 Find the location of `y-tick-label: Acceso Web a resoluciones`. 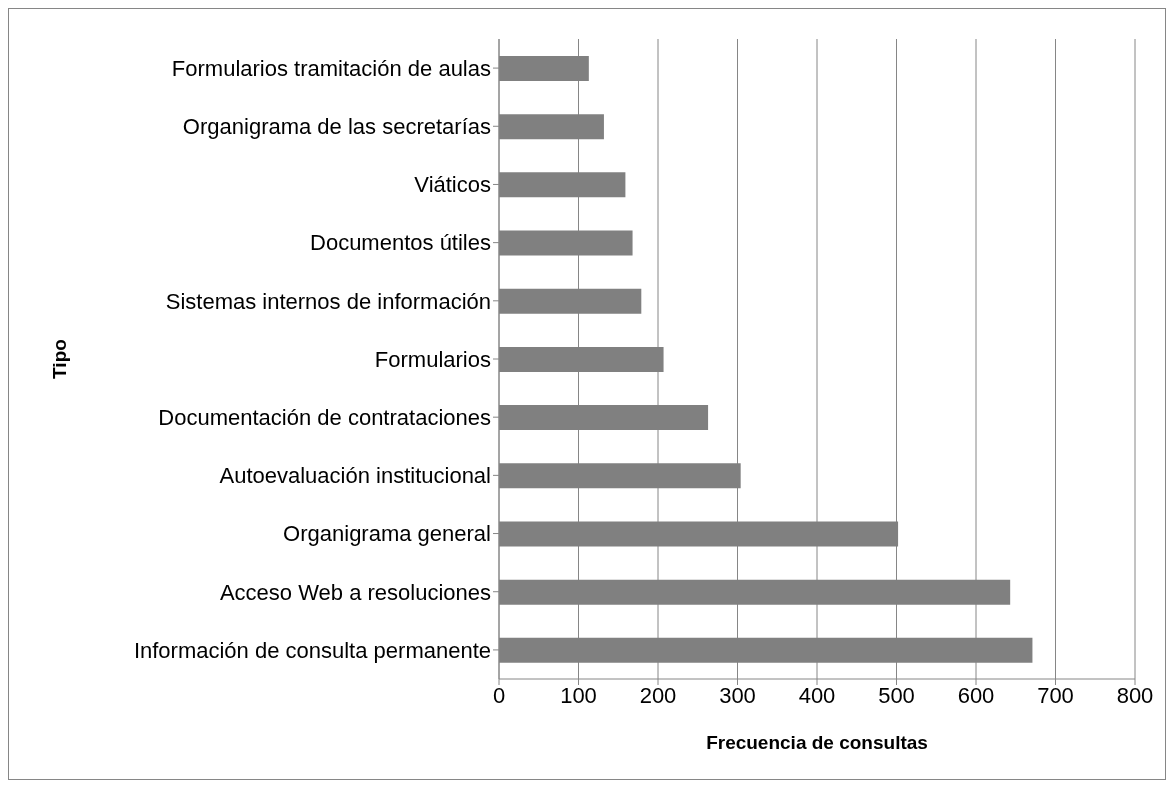

y-tick-label: Acceso Web a resoluciones is located at coordinates (355, 592).